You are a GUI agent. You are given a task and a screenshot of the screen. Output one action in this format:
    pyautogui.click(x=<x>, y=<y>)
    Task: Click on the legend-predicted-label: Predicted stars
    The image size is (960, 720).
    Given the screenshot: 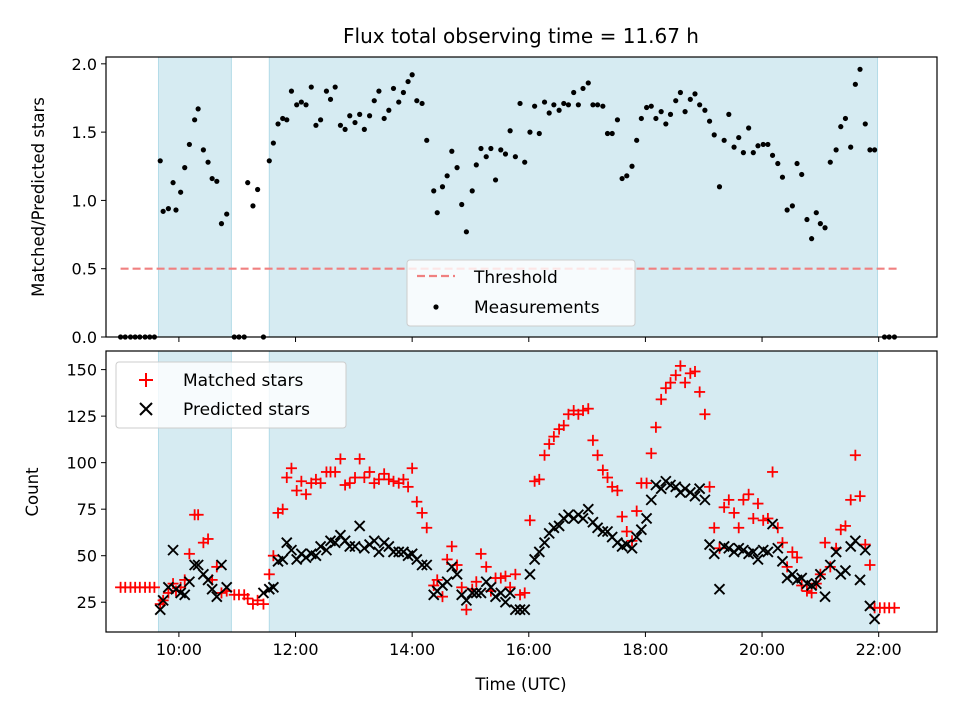 What is the action you would take?
    pyautogui.click(x=246, y=410)
    